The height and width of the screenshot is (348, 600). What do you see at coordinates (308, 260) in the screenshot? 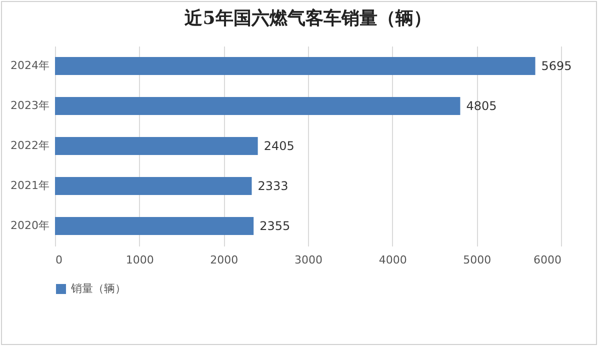
I see `x-tick-label: 3000` at bounding box center [308, 260].